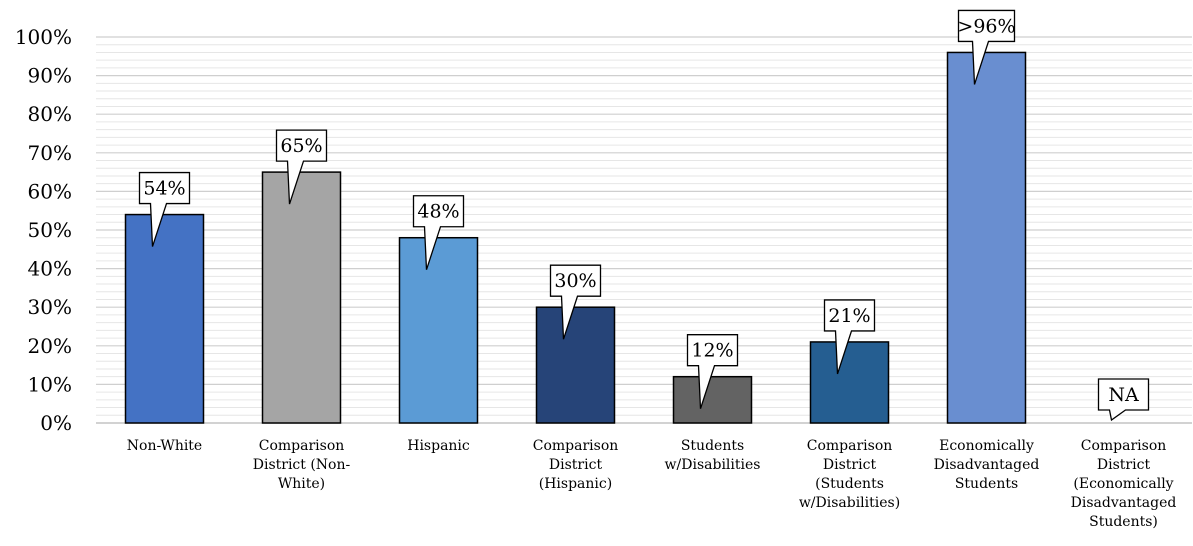 The image size is (1193, 546). What do you see at coordinates (986, 446) in the screenshot?
I see `category-label: Economically` at bounding box center [986, 446].